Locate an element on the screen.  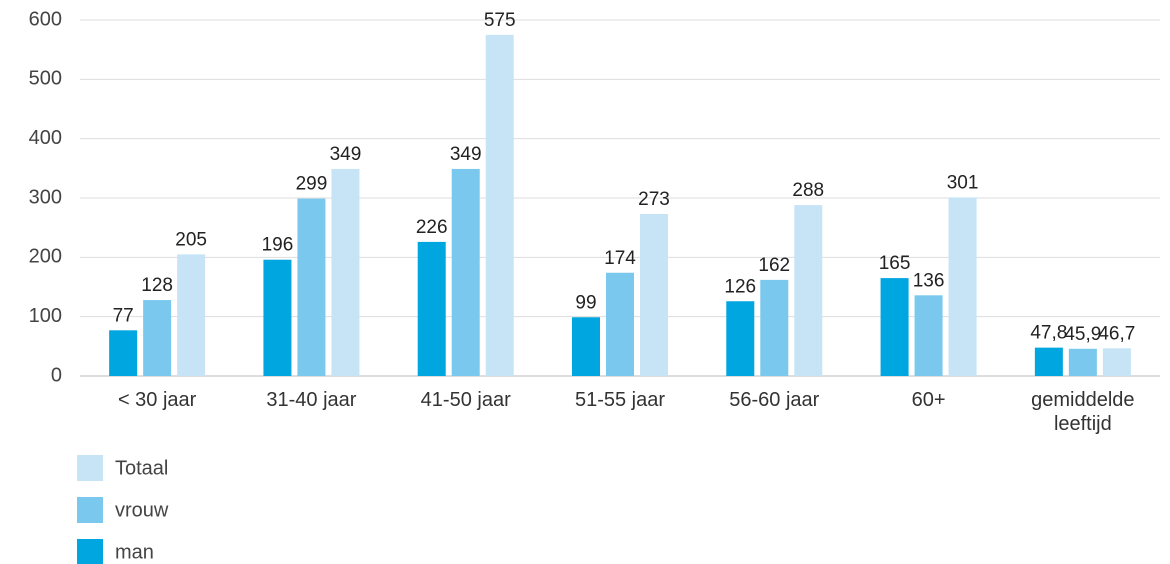
data-label: 575 is located at coordinates (500, 20).